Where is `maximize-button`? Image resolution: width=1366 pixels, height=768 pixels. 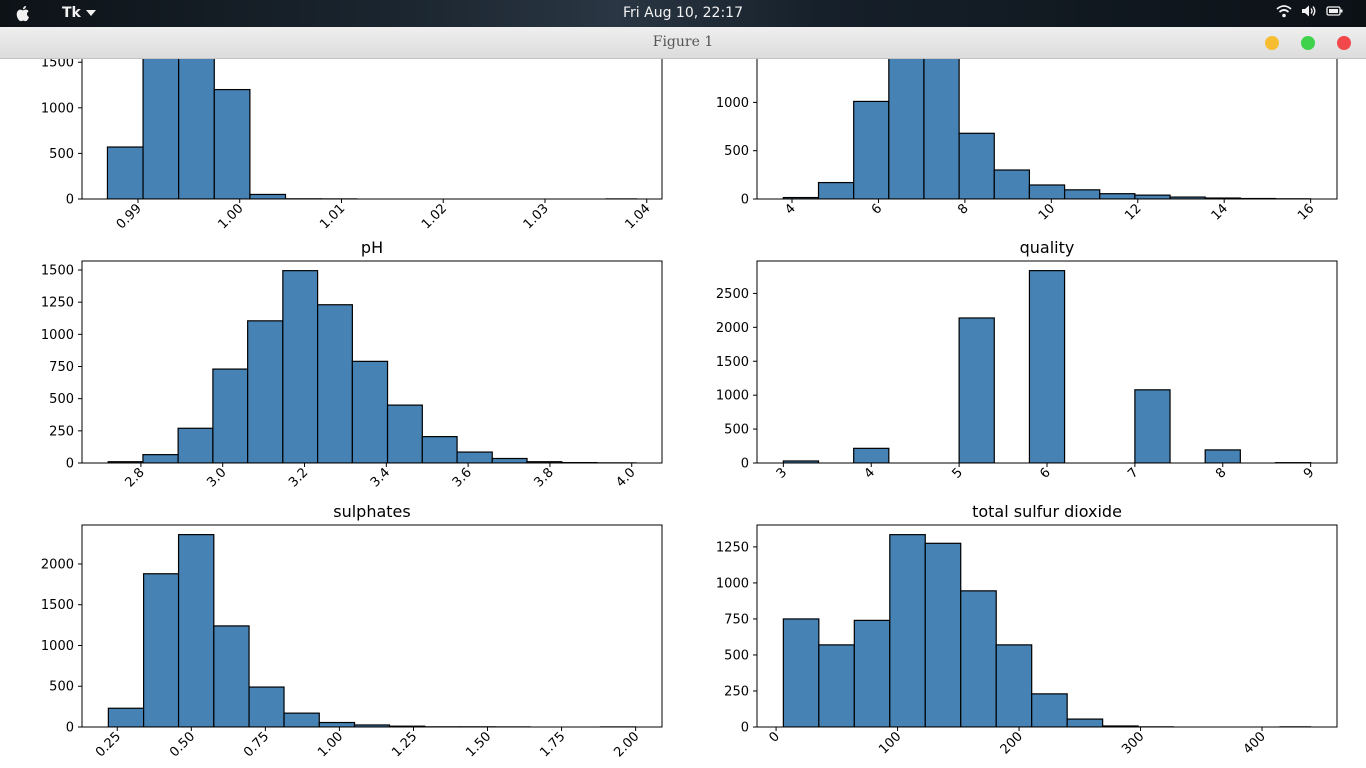 maximize-button is located at coordinates (1308, 43).